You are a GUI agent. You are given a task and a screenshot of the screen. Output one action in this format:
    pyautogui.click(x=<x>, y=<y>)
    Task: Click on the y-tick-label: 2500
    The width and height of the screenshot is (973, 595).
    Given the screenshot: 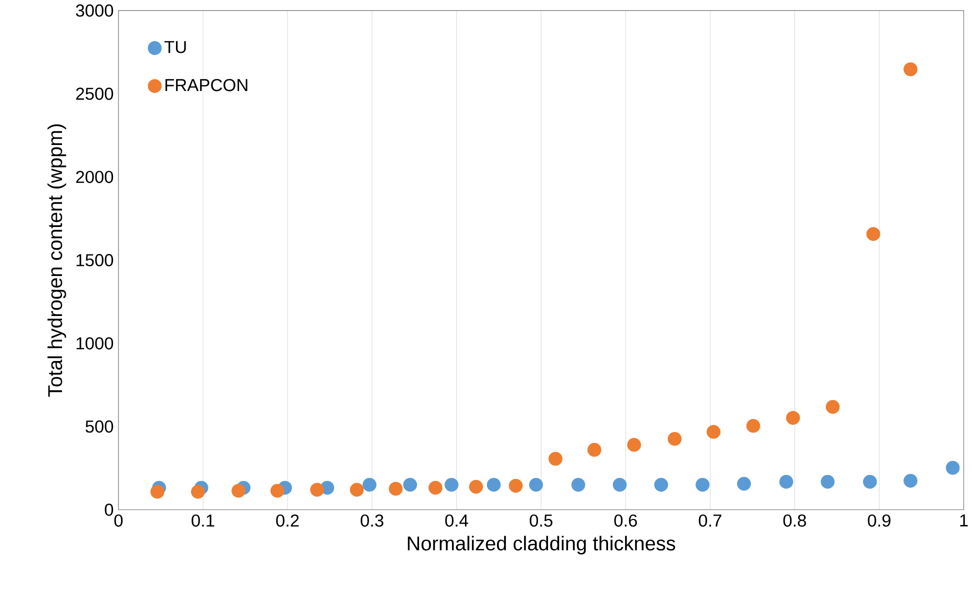 What is the action you would take?
    pyautogui.click(x=95, y=94)
    